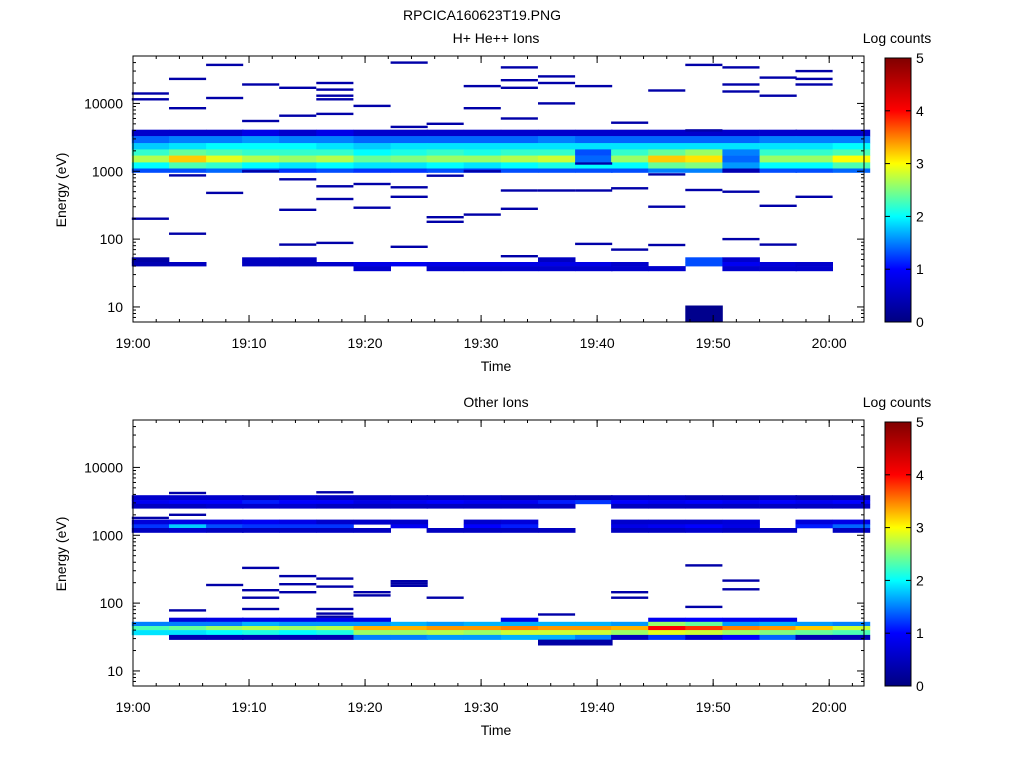 This screenshot has height=768, width=1024. Describe the element at coordinates (365, 343) in the screenshot. I see `x-tick-label: 19:20` at that location.